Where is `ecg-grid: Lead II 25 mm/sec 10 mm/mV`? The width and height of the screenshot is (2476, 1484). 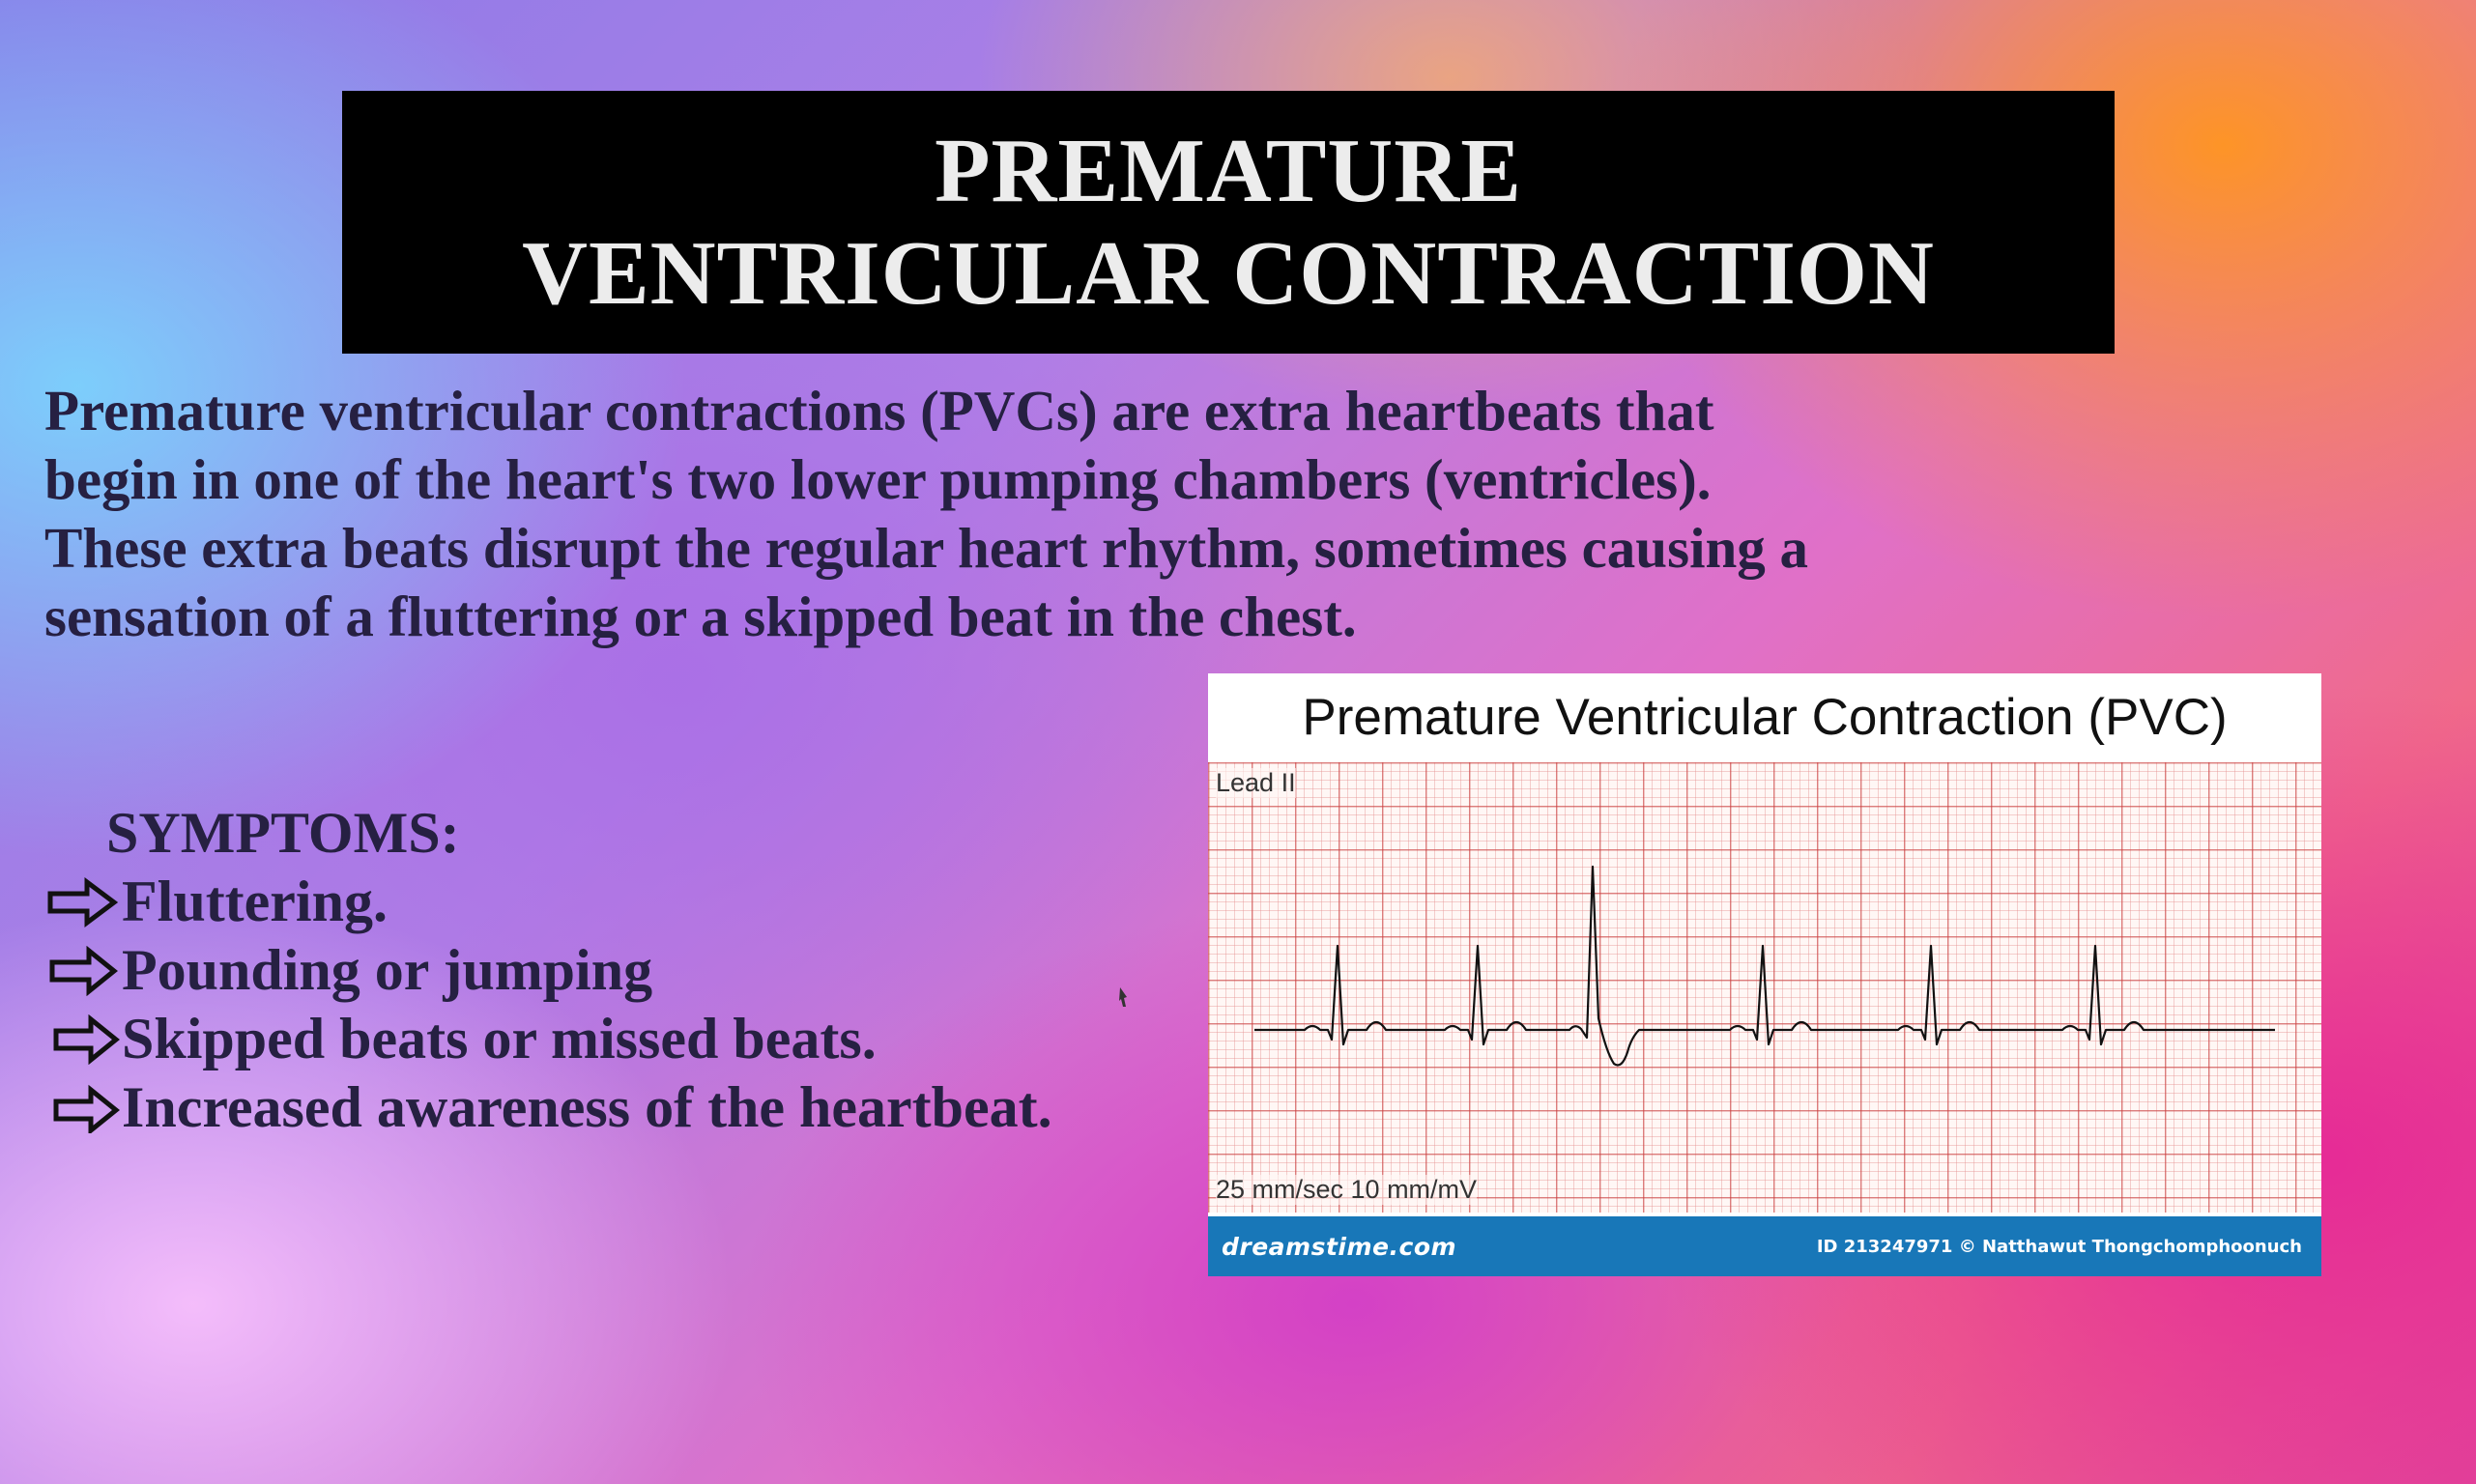
ecg-grid: Lead II 25 mm/sec 10 mm/mV is located at coordinates (1764, 987).